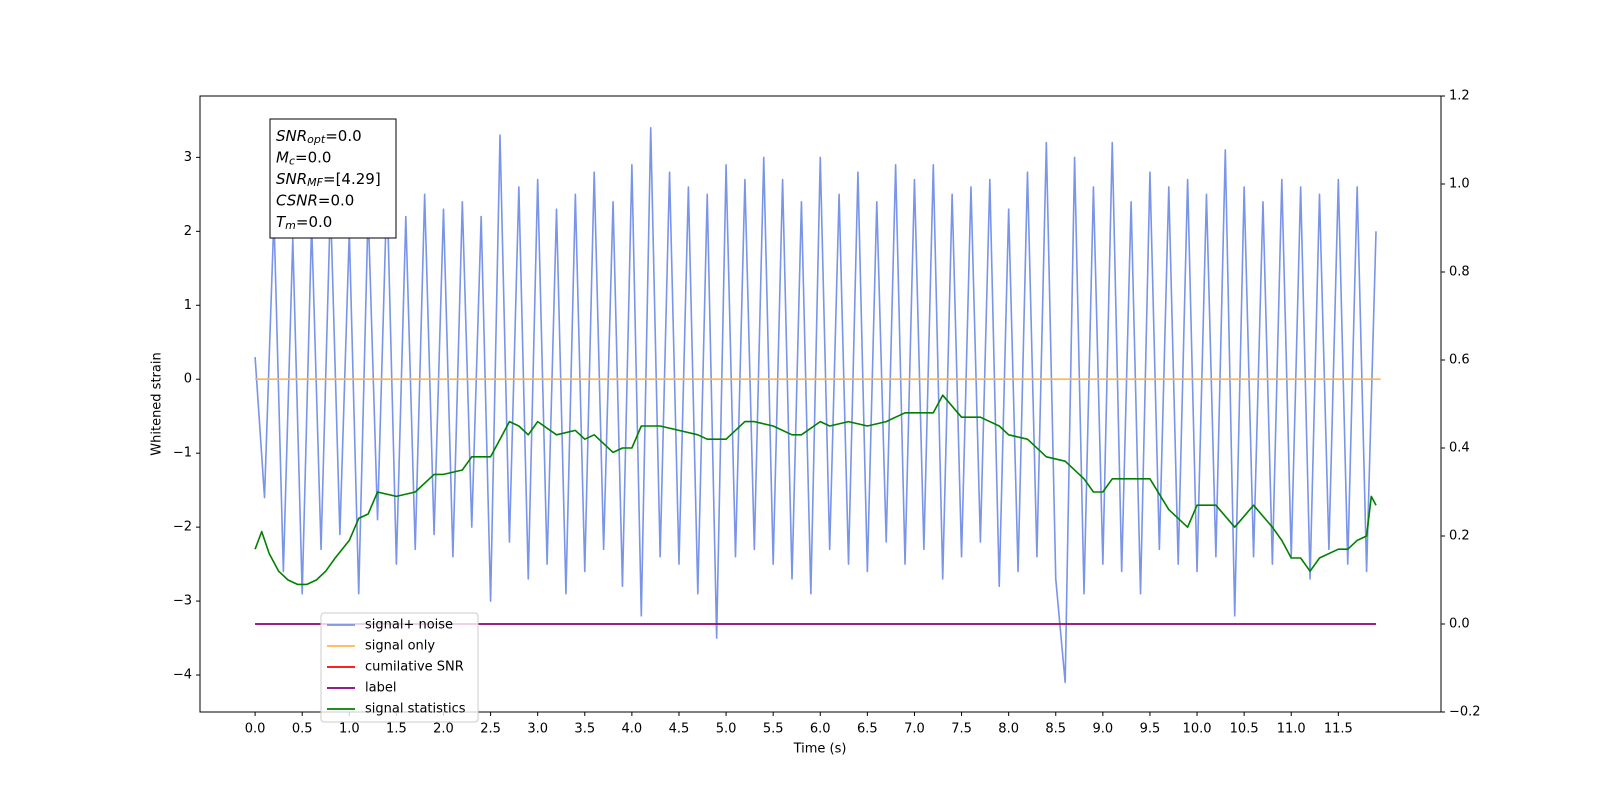 The width and height of the screenshot is (1600, 800). What do you see at coordinates (182, 527) in the screenshot?
I see `y-tick-label: −2` at bounding box center [182, 527].